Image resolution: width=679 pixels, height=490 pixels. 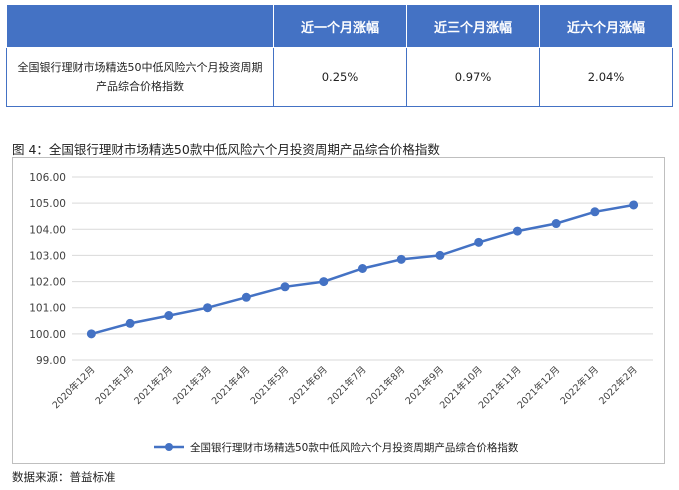 What do you see at coordinates (64, 477) in the screenshot?
I see `data-source: 数据来源：普益标准` at bounding box center [64, 477].